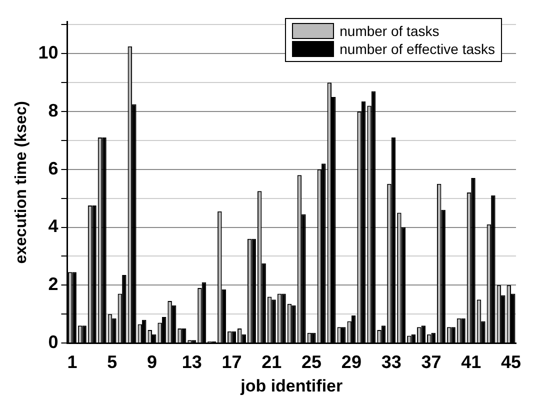  I want to click on y-tick-label: 8, so click(53, 110).